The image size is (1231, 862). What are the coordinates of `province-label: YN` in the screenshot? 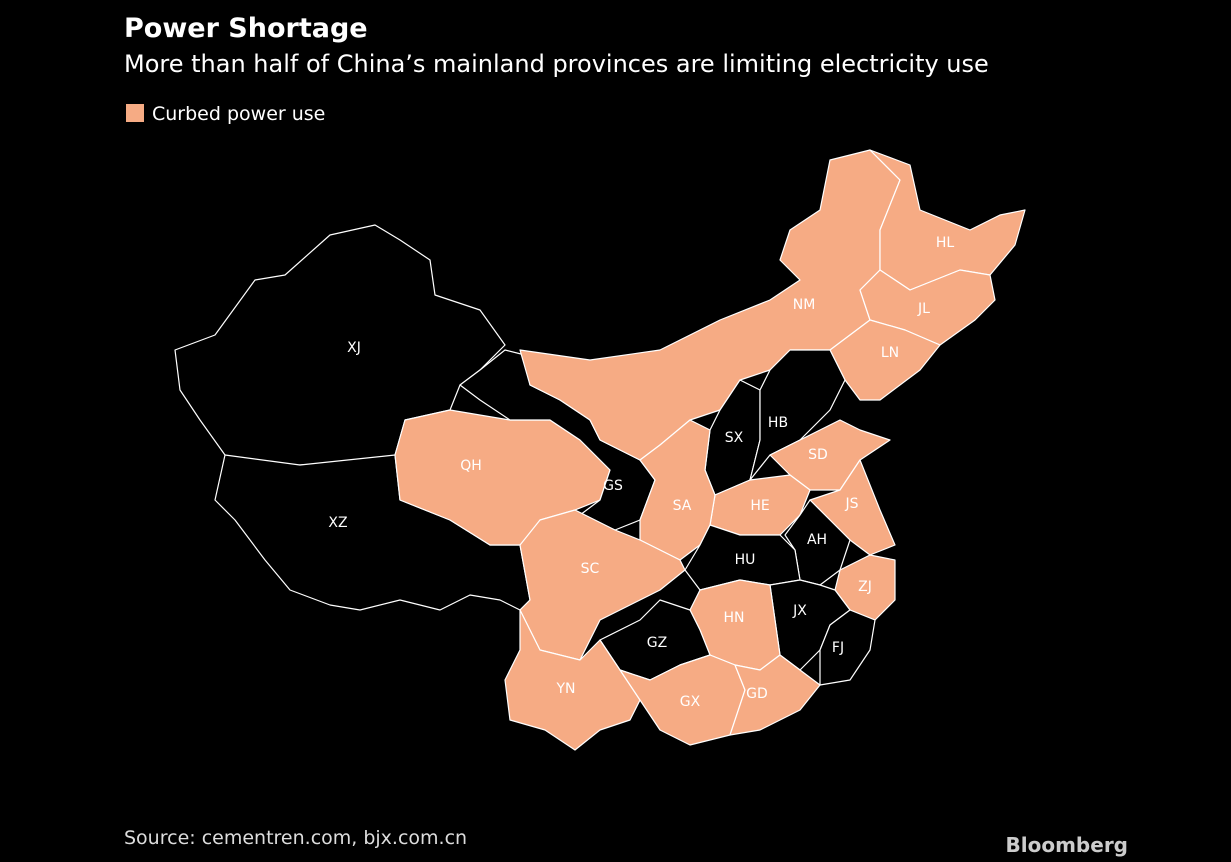 It's located at (565, 689).